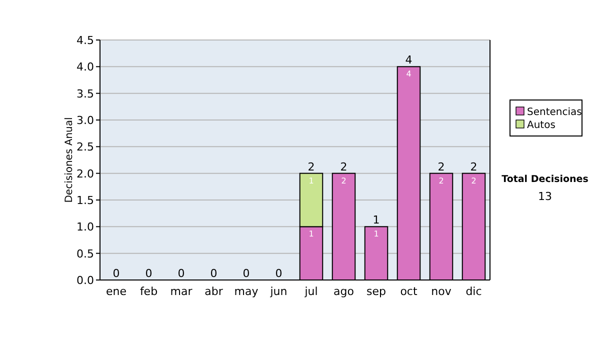 The height and width of the screenshot is (340, 600). What do you see at coordinates (85, 93) in the screenshot?
I see `y-tick-label: 3.5` at bounding box center [85, 93].